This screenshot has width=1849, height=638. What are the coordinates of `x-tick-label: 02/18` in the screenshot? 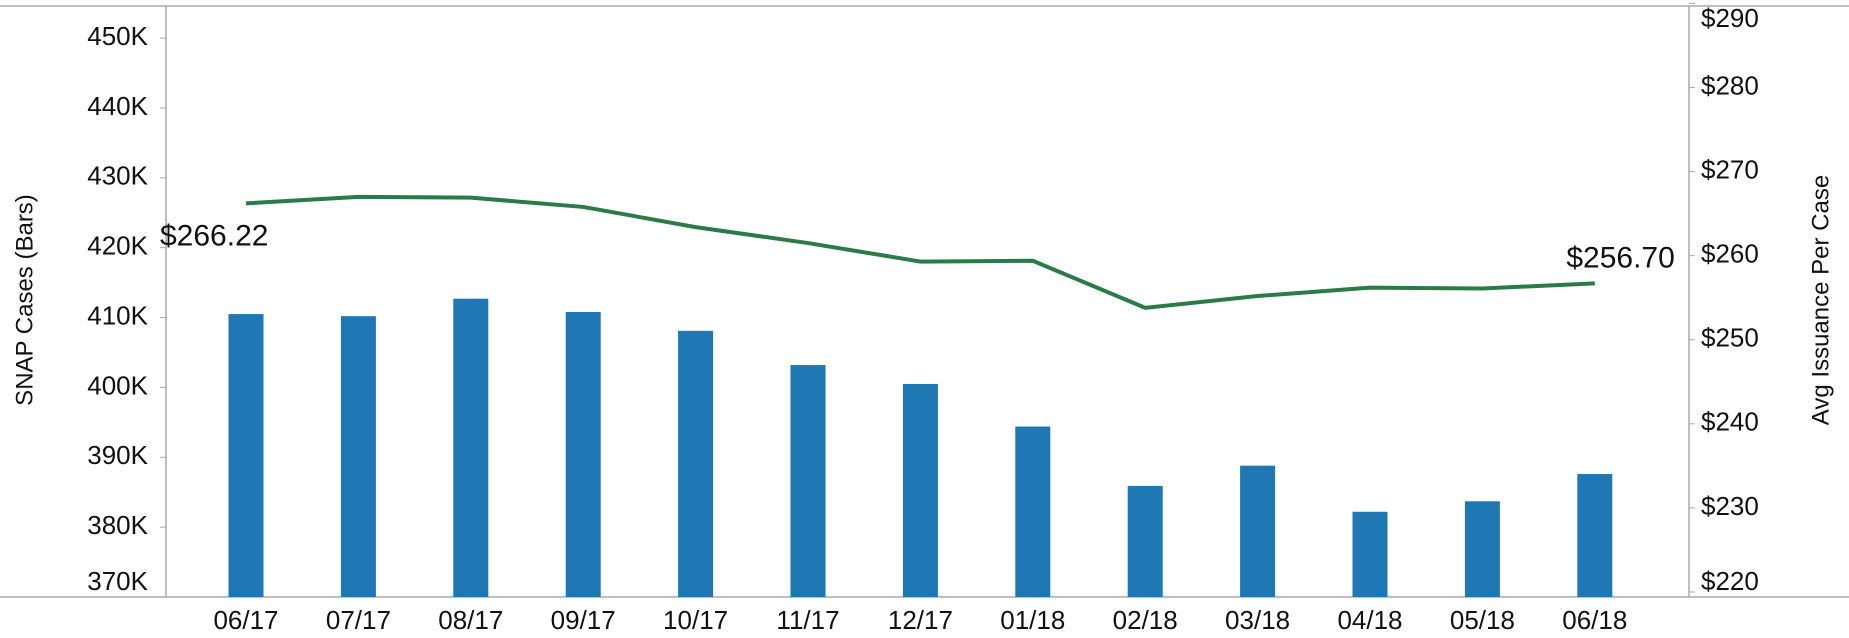 It's located at (1145, 620).